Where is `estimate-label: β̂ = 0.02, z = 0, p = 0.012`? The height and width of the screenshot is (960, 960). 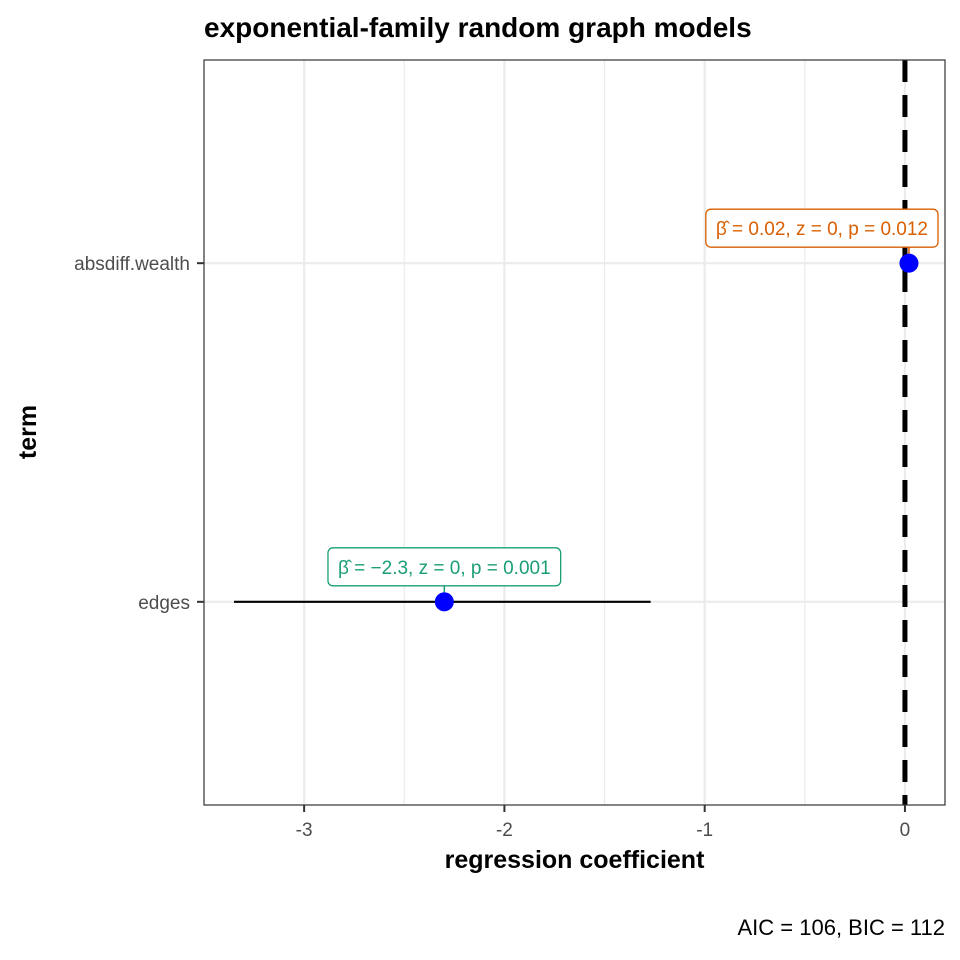
estimate-label: β̂ = 0.02, z = 0, p = 0.012 is located at coordinates (822, 229).